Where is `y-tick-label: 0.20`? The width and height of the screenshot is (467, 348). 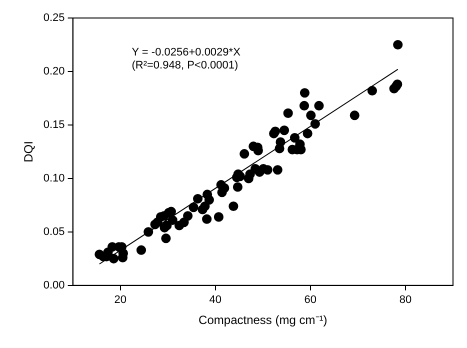
y-tick-label: 0.20 is located at coordinates (54, 72).